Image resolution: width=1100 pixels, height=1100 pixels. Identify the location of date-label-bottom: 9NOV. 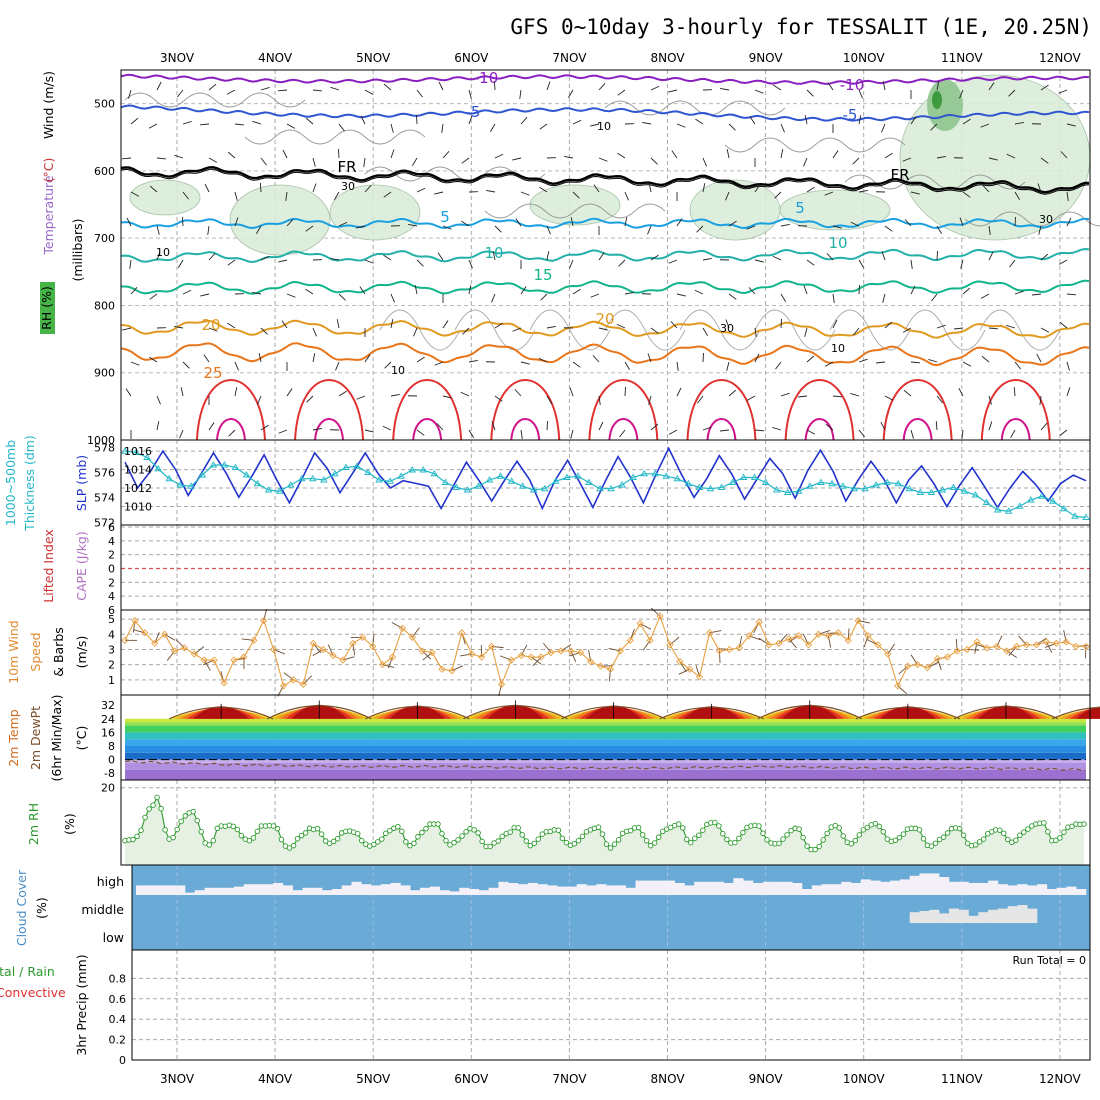
(766, 1079).